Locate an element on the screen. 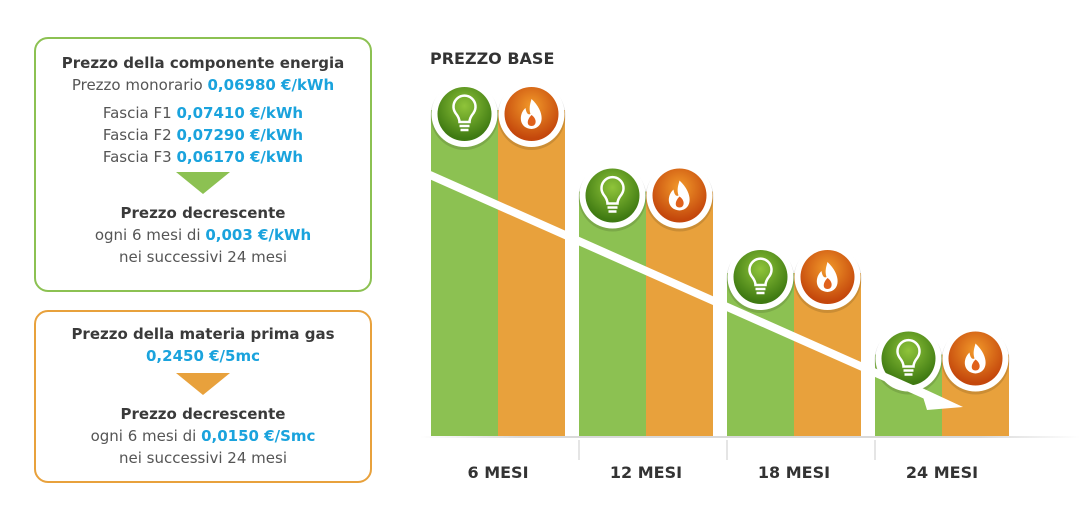 This screenshot has height=514, width=1081. energy-decr-line: ogni 6 mesi di 0,003 €/kWh is located at coordinates (203, 235).